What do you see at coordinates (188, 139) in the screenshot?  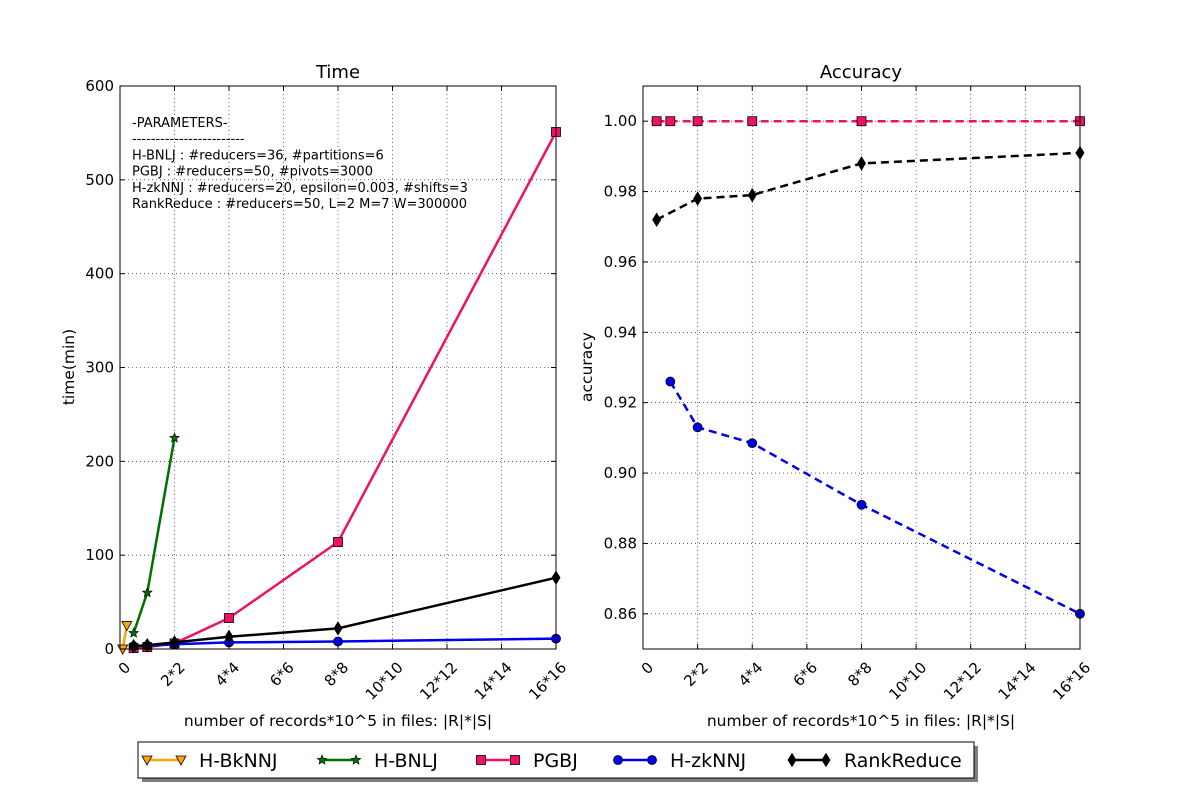 I see `parameters-line: ------------------------` at bounding box center [188, 139].